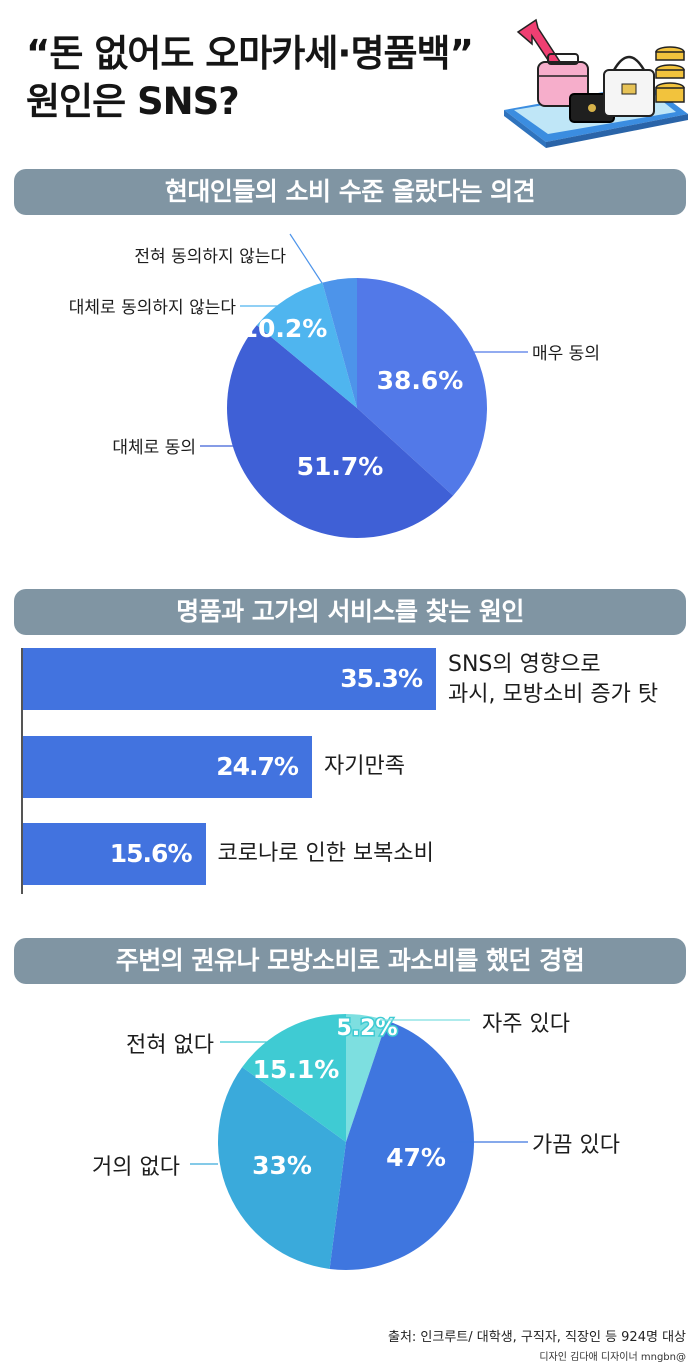 This screenshot has height=1372, width=700. What do you see at coordinates (576, 1145) in the screenshot?
I see `pie2-slice-label-2: 가끔 있다` at bounding box center [576, 1145].